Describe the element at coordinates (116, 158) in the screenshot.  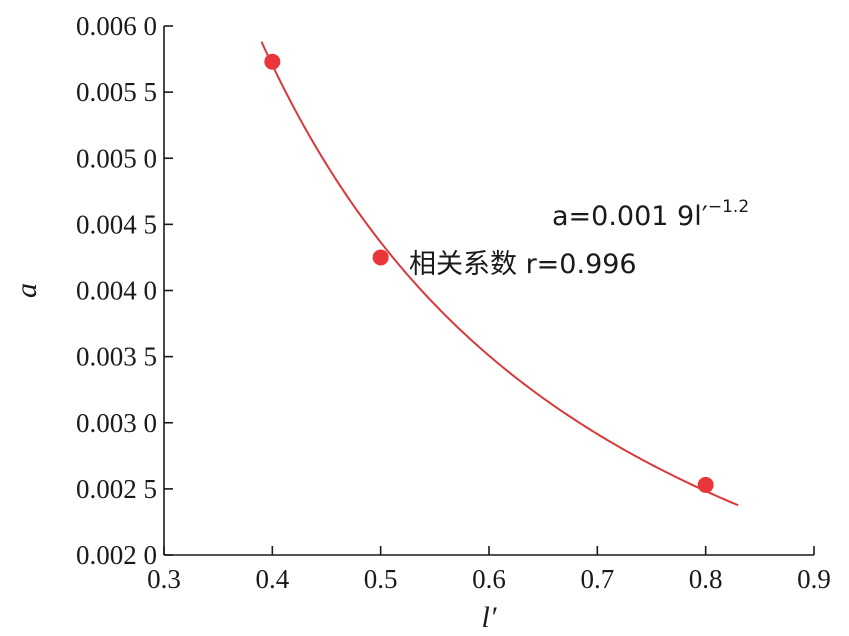
I see `y-tick-label: 0.005 0` at that location.